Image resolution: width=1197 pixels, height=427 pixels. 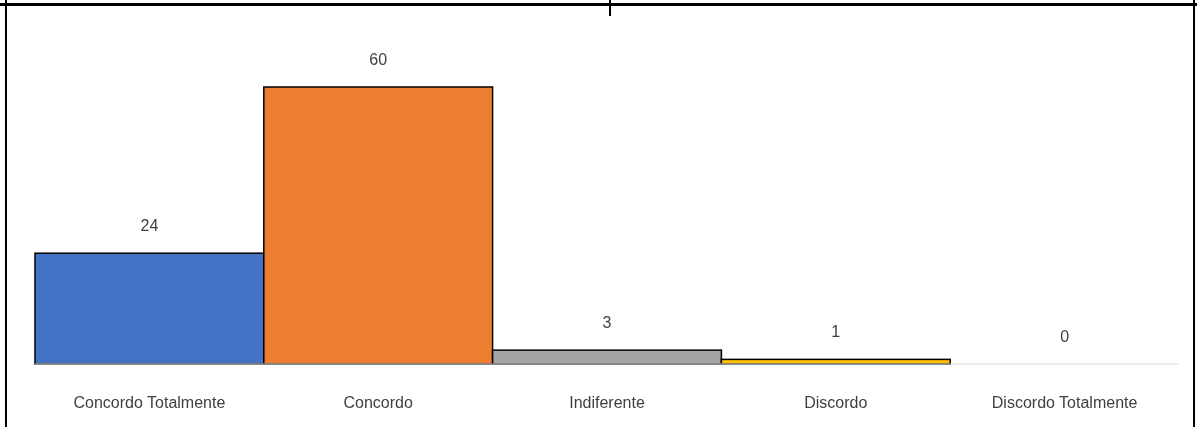 I want to click on x-tick-label: Discordo Totalmente, so click(x=1064, y=402).